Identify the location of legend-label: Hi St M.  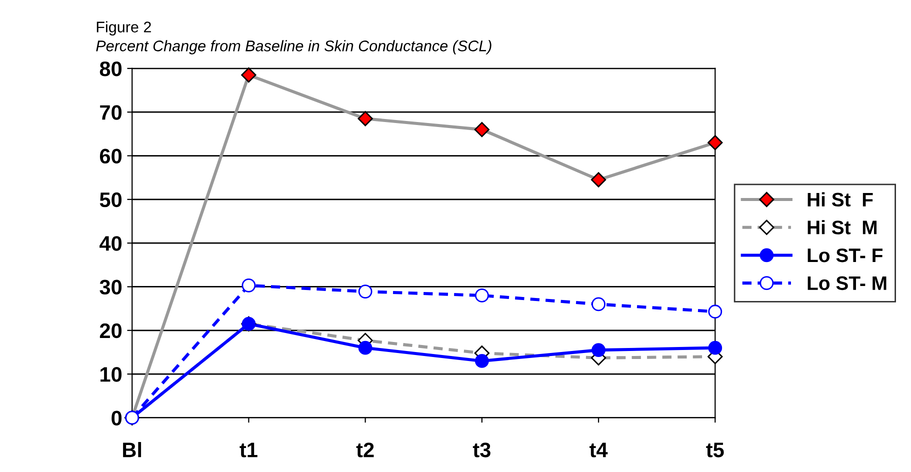
(842, 227).